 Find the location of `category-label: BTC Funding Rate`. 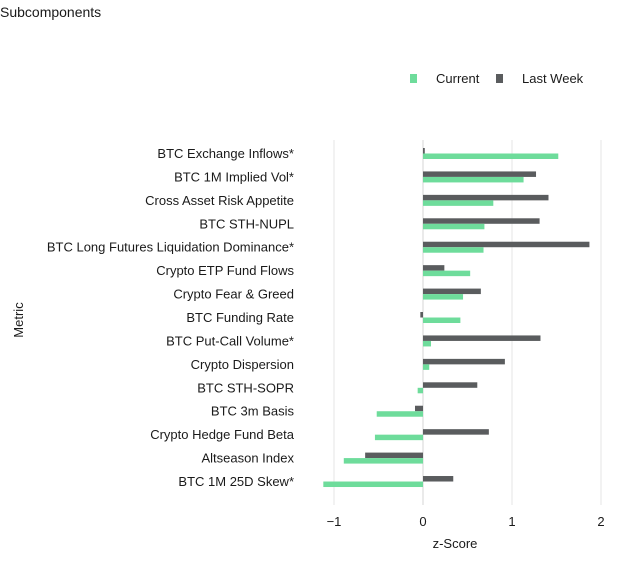

category-label: BTC Funding Rate is located at coordinates (240, 317).